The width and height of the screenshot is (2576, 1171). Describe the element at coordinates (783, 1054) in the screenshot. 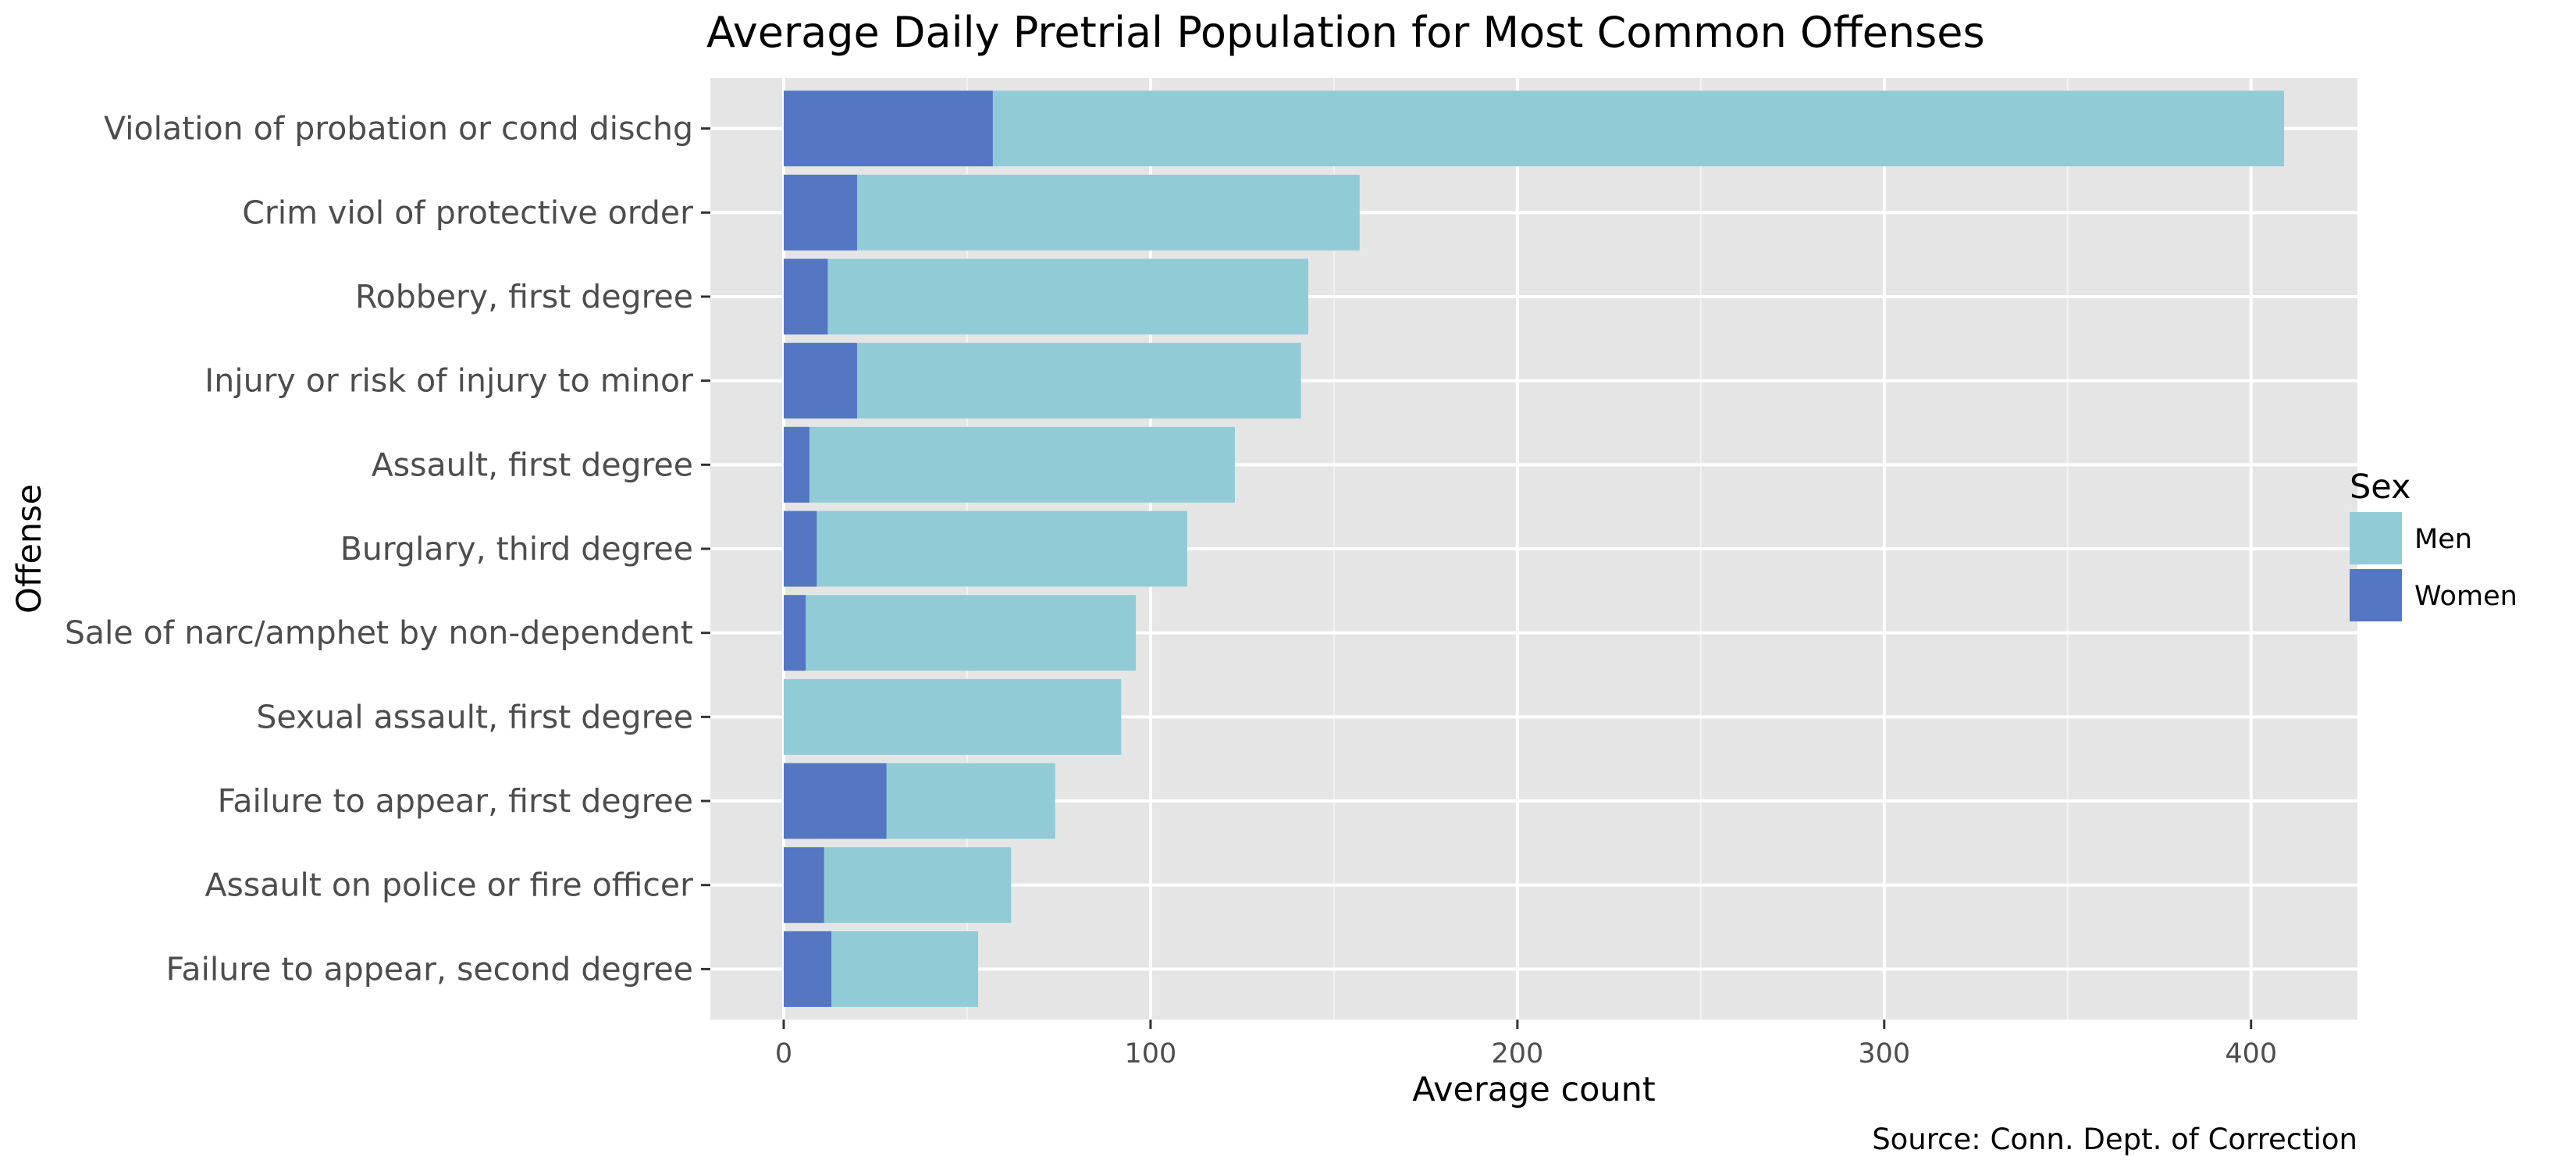

I see `x-tick-label: 0` at that location.